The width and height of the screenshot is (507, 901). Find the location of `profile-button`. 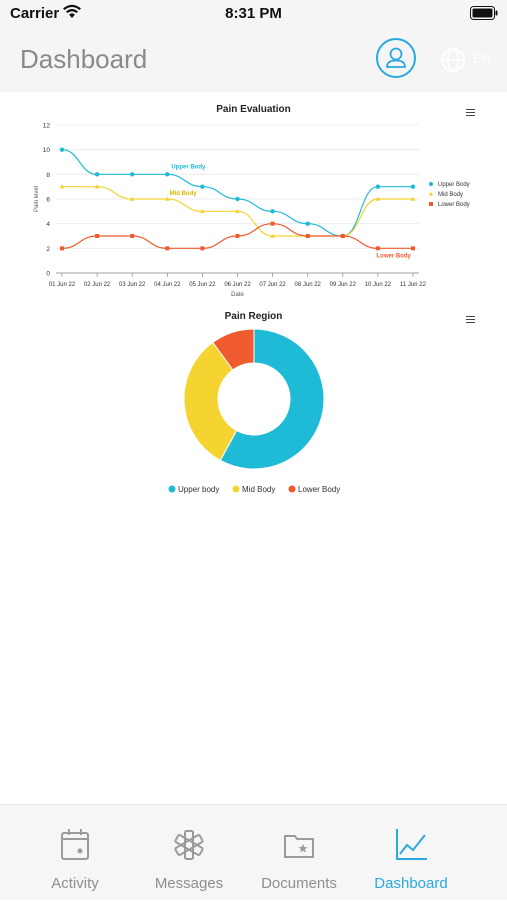

profile-button is located at coordinates (396, 58).